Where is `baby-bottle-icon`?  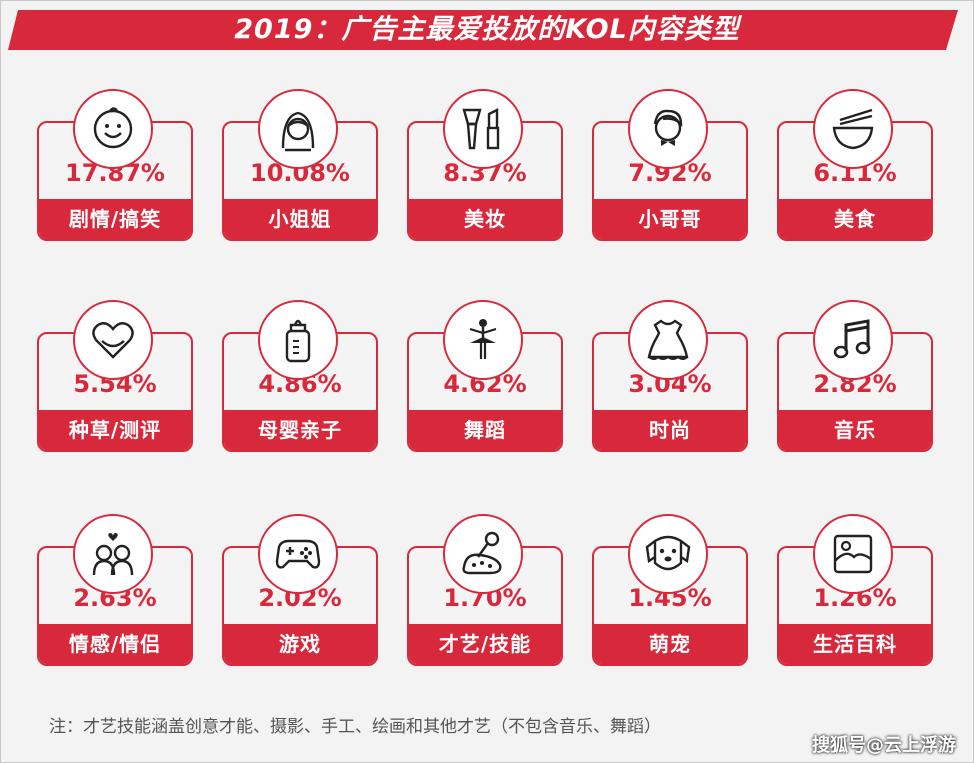 baby-bottle-icon is located at coordinates (298, 340).